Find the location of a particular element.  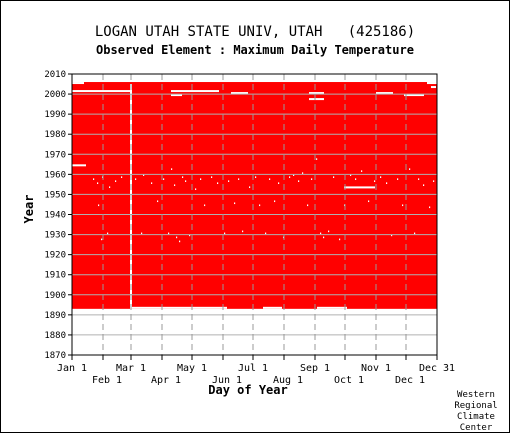

y-tick-label: 1880 is located at coordinates (55, 336).